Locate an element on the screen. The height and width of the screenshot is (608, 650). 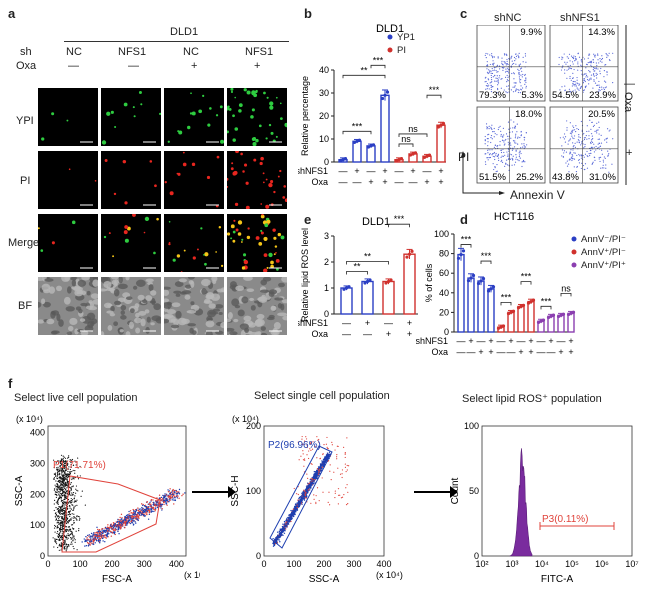
panel-c-oxa-minus: — is located at coordinates (629, 84).